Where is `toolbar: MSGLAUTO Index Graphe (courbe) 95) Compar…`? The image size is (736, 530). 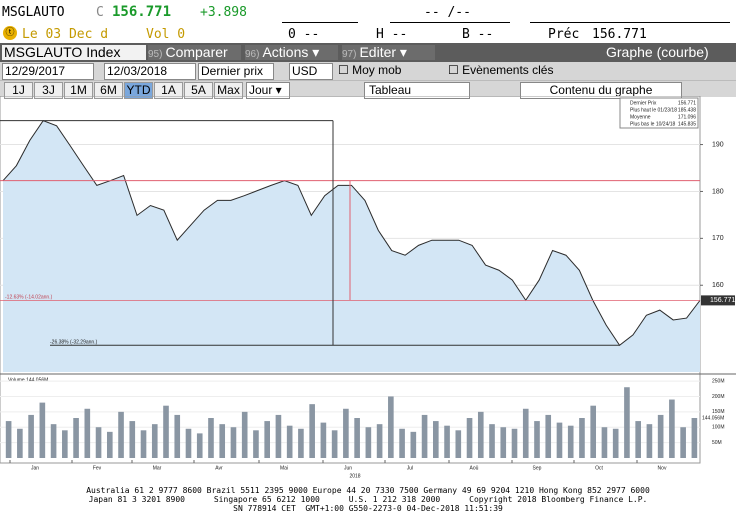
toolbar: MSGLAUTO Index Graphe (courbe) 95) Compar… is located at coordinates (368, 52).